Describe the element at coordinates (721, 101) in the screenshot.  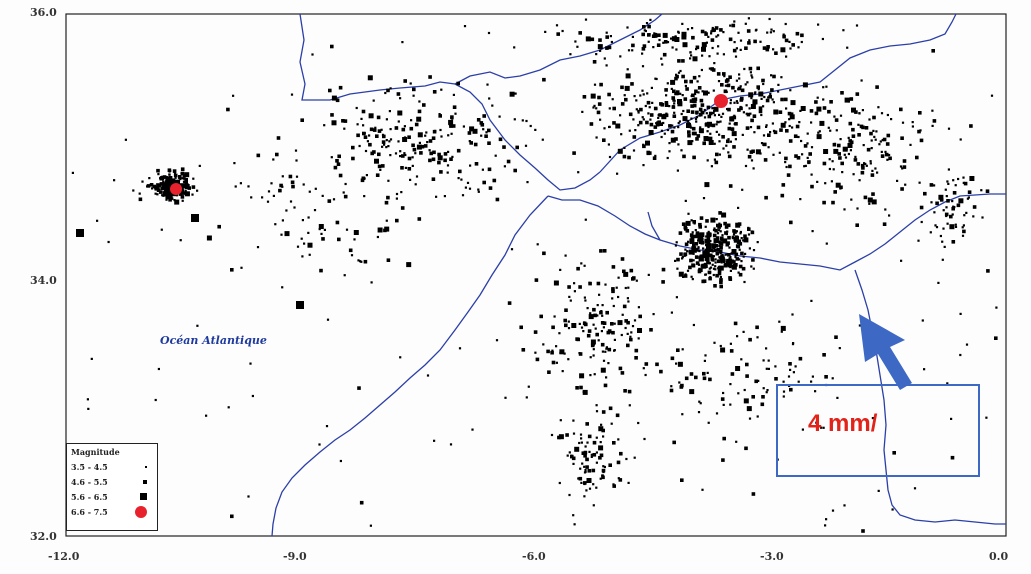
I see `major-event-marker` at that location.